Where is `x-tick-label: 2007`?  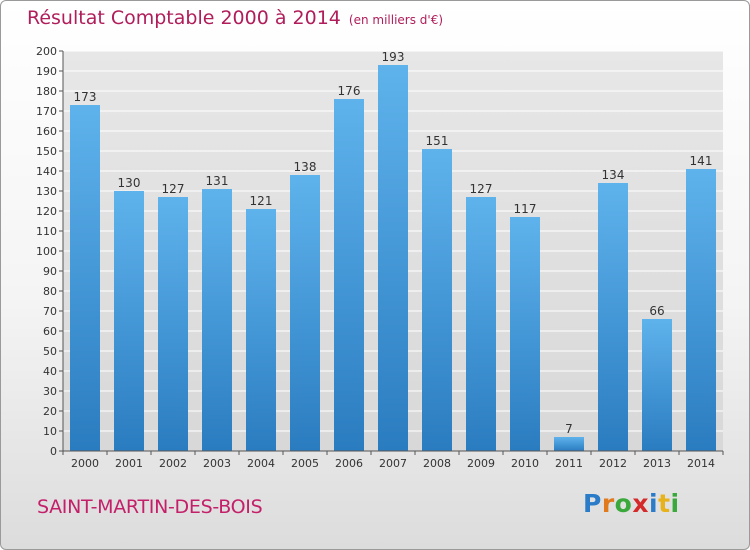 x-tick-label: 2007 is located at coordinates (393, 463).